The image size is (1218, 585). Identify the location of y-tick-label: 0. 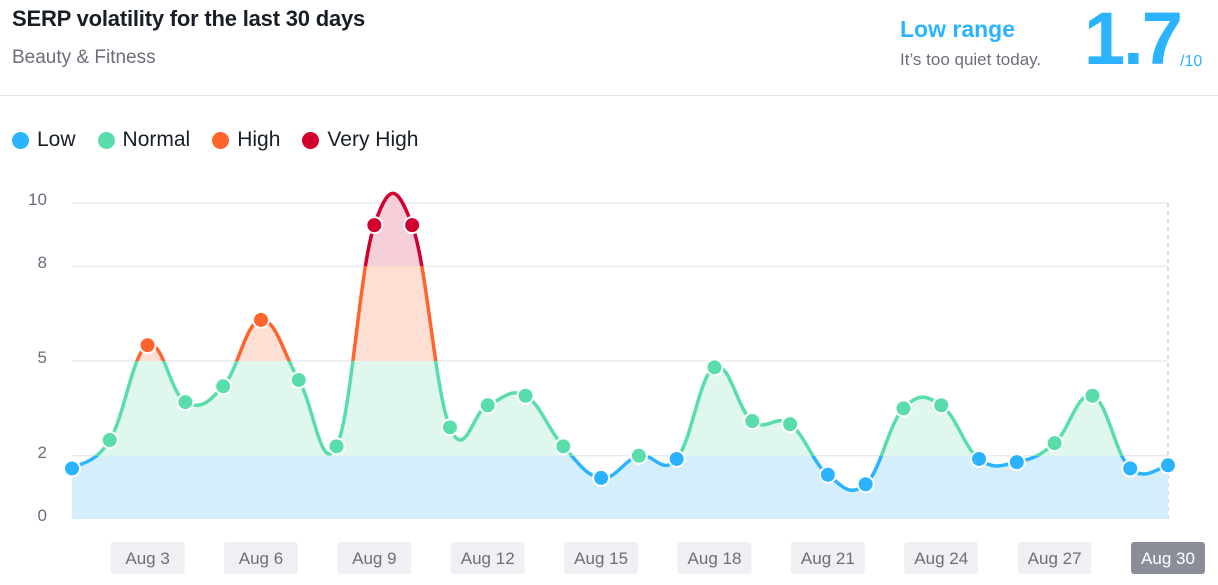
(42, 515).